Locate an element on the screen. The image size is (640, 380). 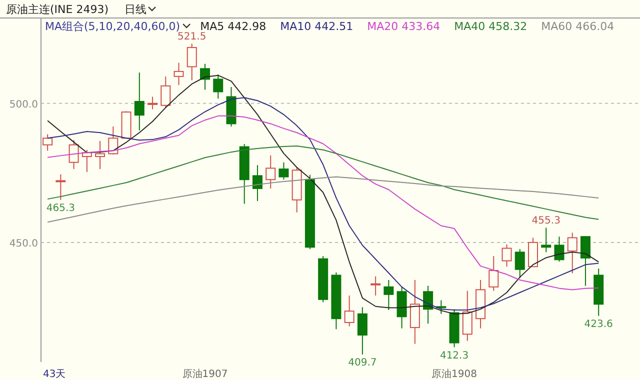
chart-title: 原油主连(INE 2493) is located at coordinates (57, 9).